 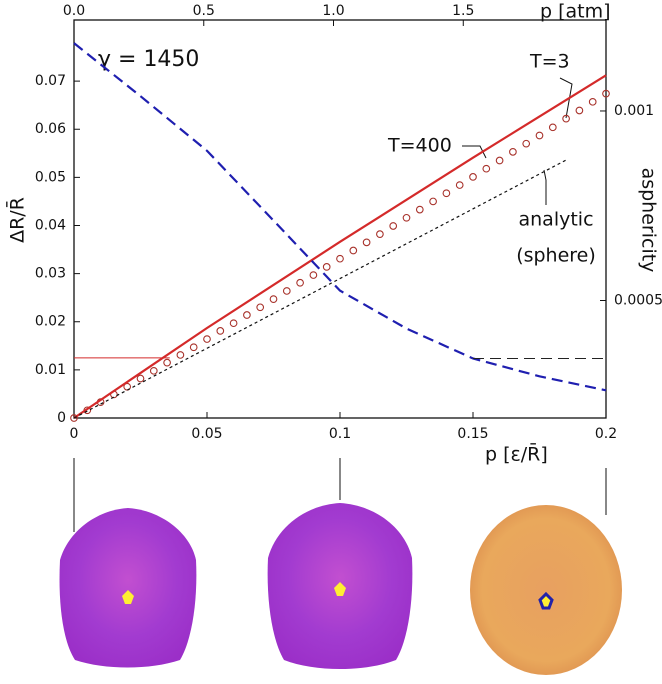 What do you see at coordinates (606, 434) in the screenshot?
I see `tick-label: 0.2` at bounding box center [606, 434].